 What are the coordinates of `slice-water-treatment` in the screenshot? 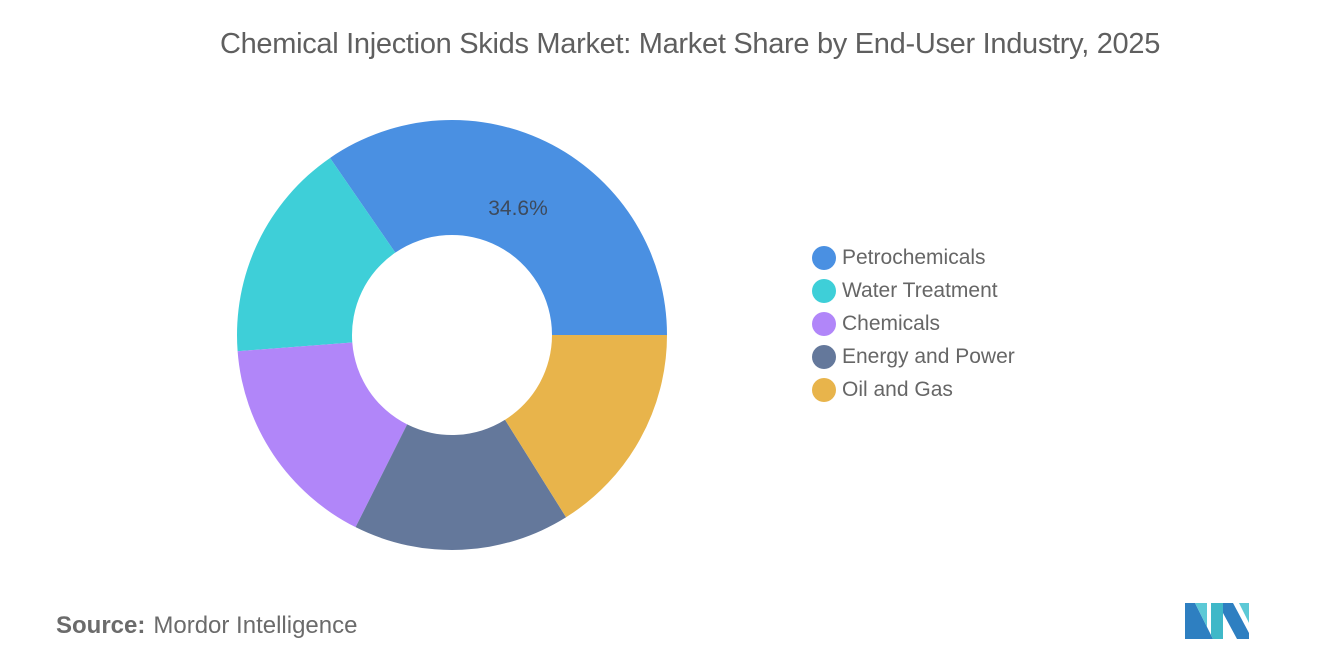 It's located at (316, 254).